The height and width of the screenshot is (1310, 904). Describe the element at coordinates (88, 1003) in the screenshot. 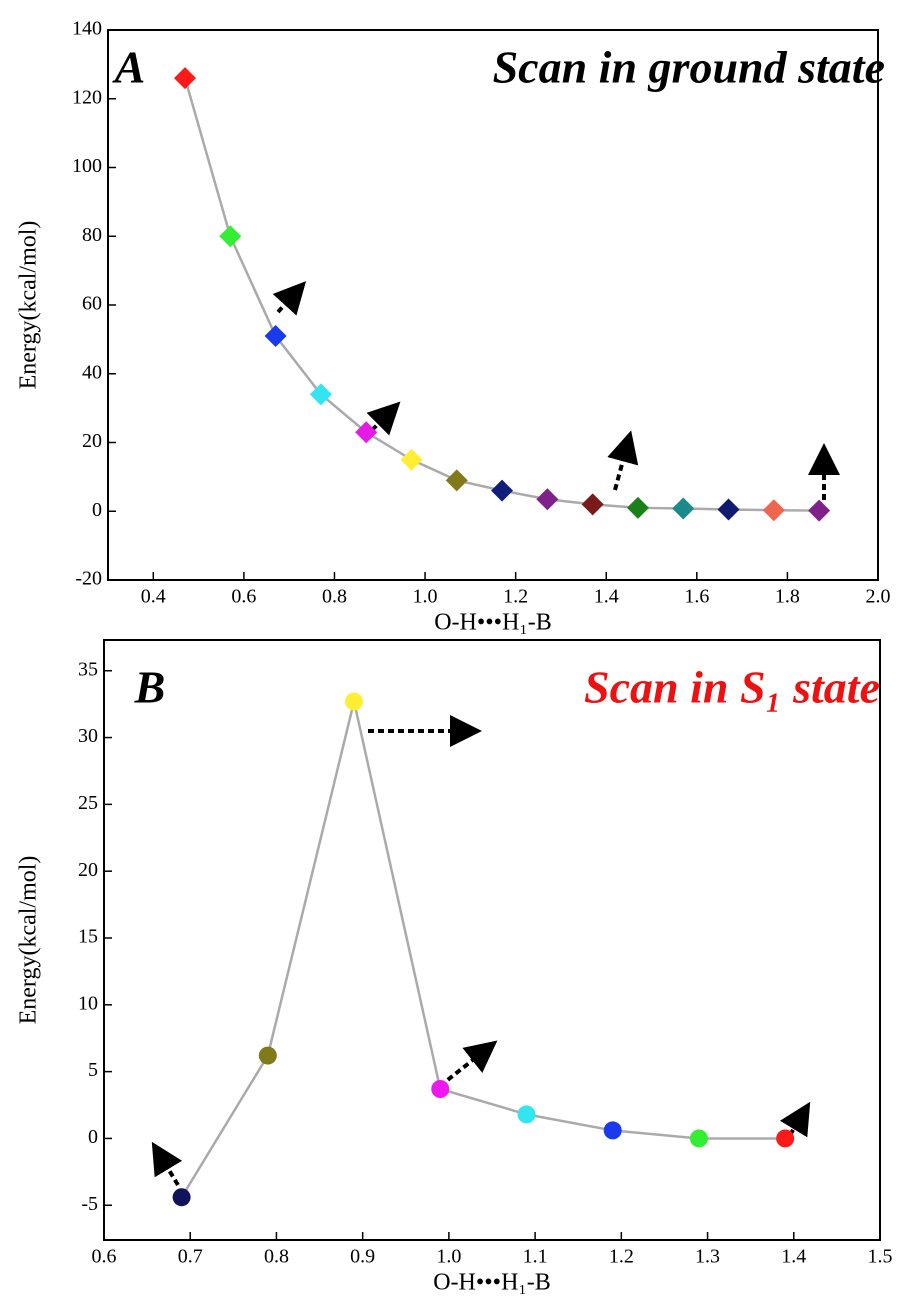

I see `y-tick-label: 10` at that location.